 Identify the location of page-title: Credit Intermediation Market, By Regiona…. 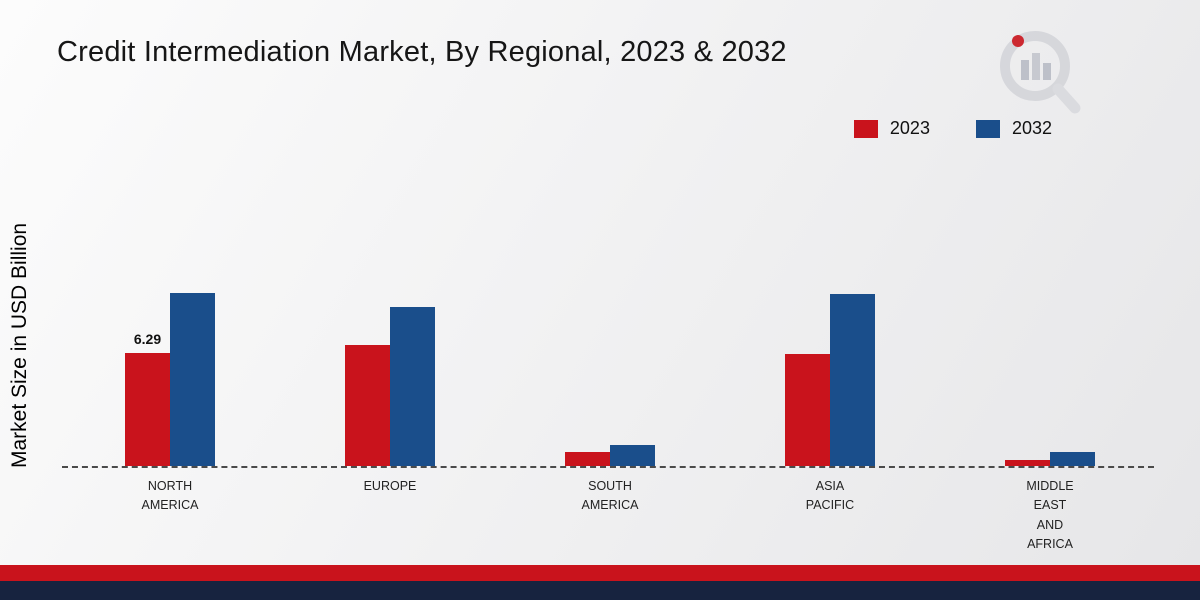
(422, 52).